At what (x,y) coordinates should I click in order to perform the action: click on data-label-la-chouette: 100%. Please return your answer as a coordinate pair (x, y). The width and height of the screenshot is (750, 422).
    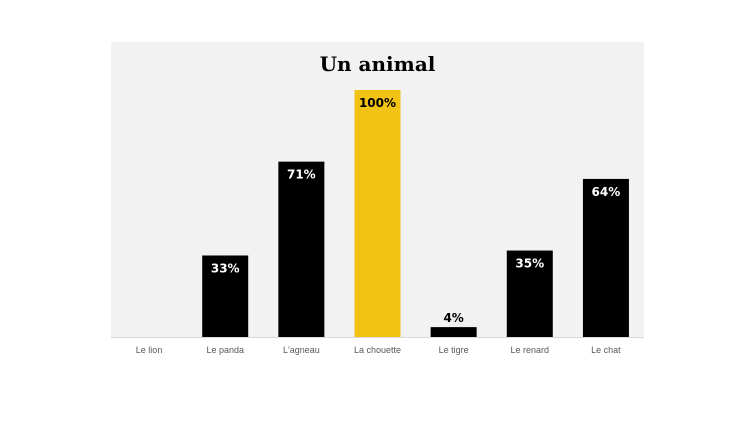
    Looking at the image, I should click on (377, 103).